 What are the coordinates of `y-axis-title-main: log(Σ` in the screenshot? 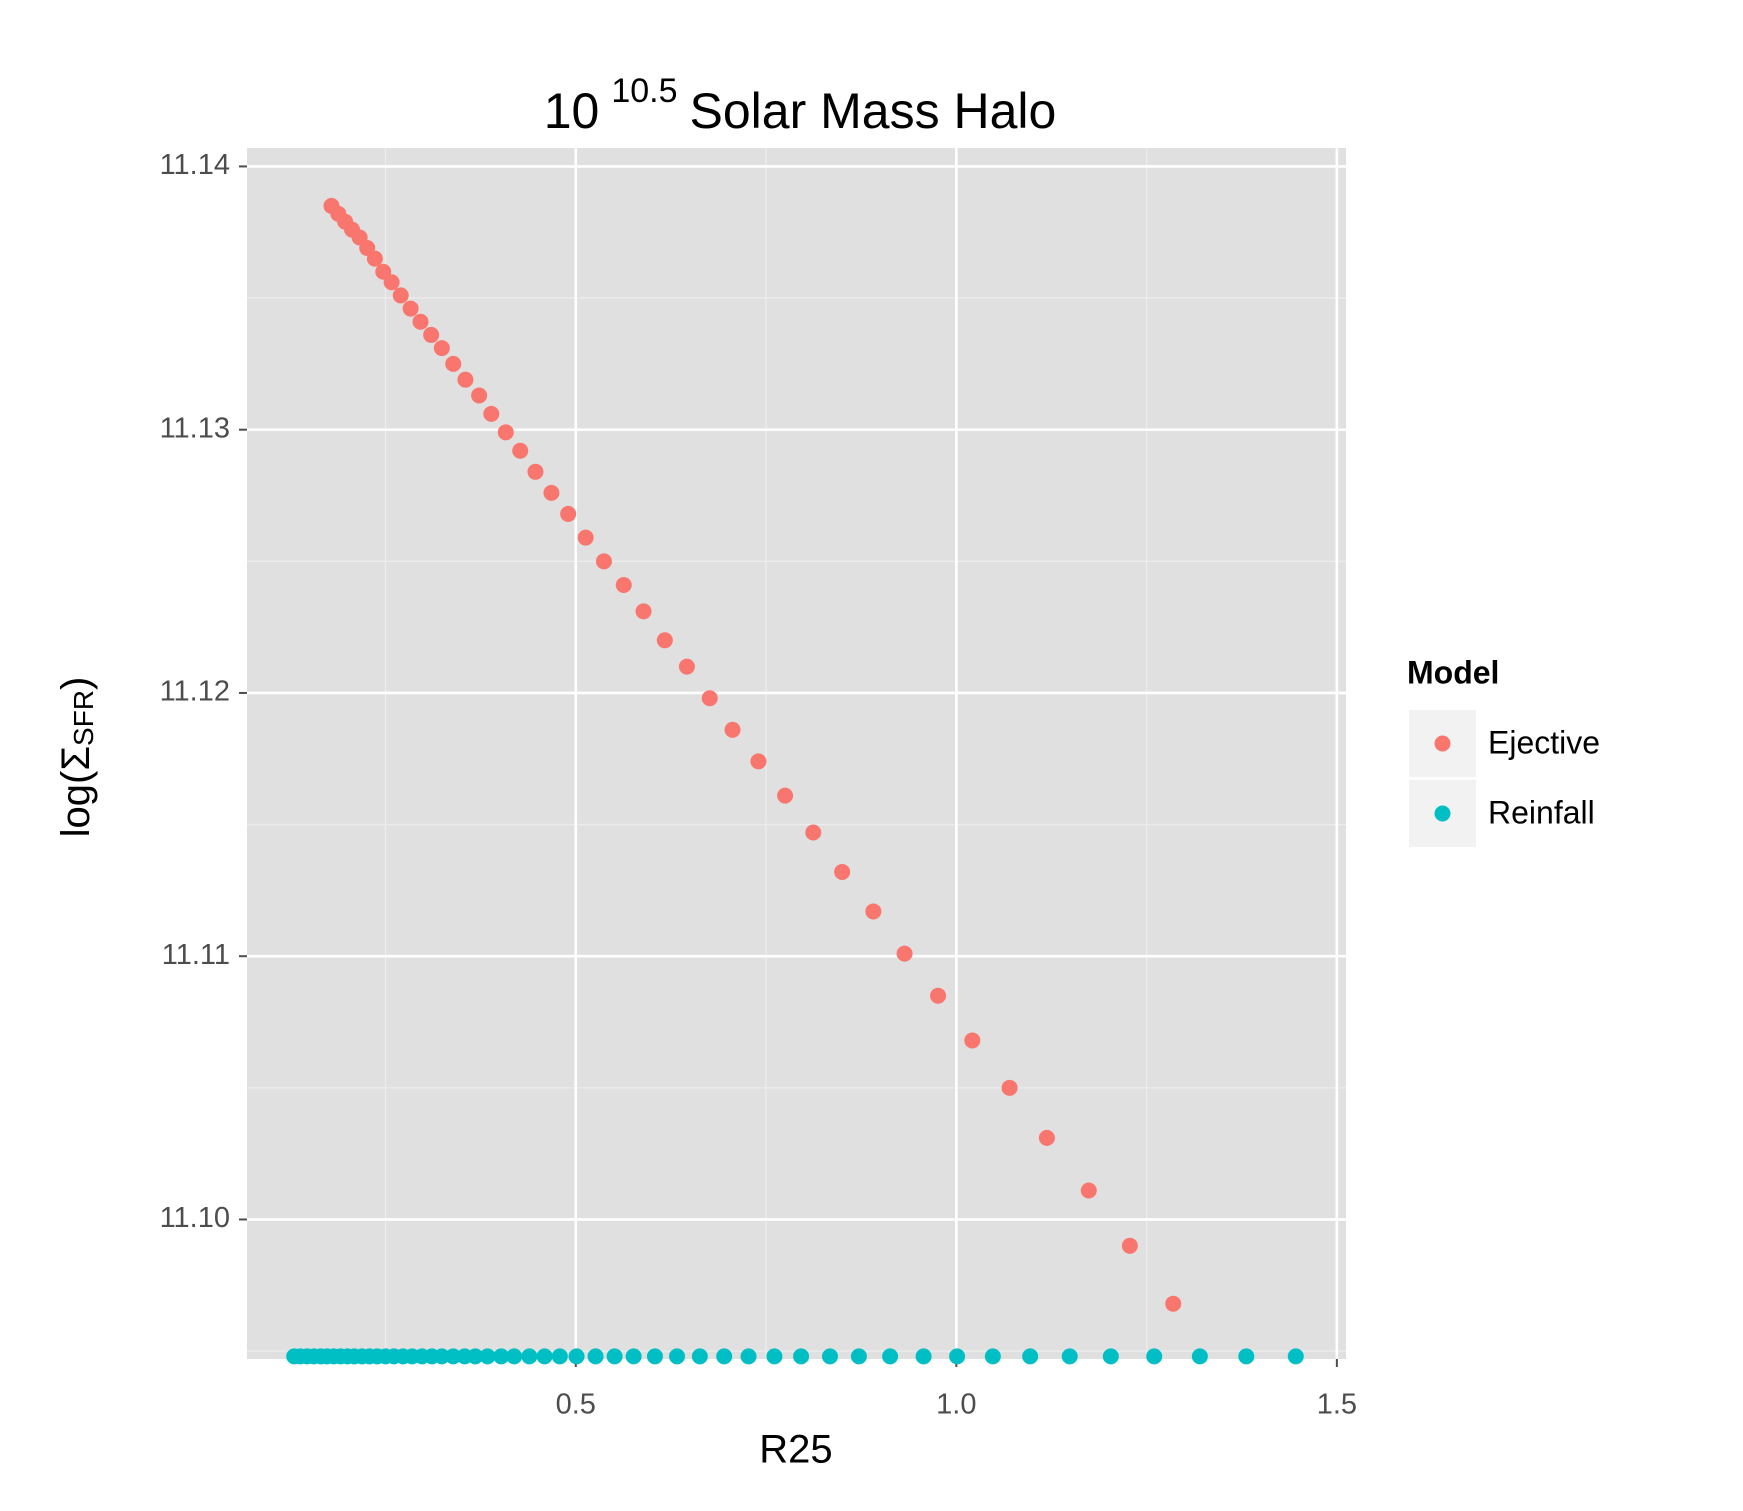 It's located at (76, 791).